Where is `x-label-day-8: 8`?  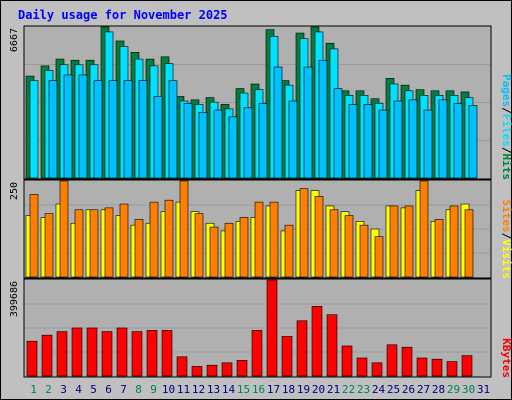
x-label-day-8: 8 is located at coordinates (138, 389).